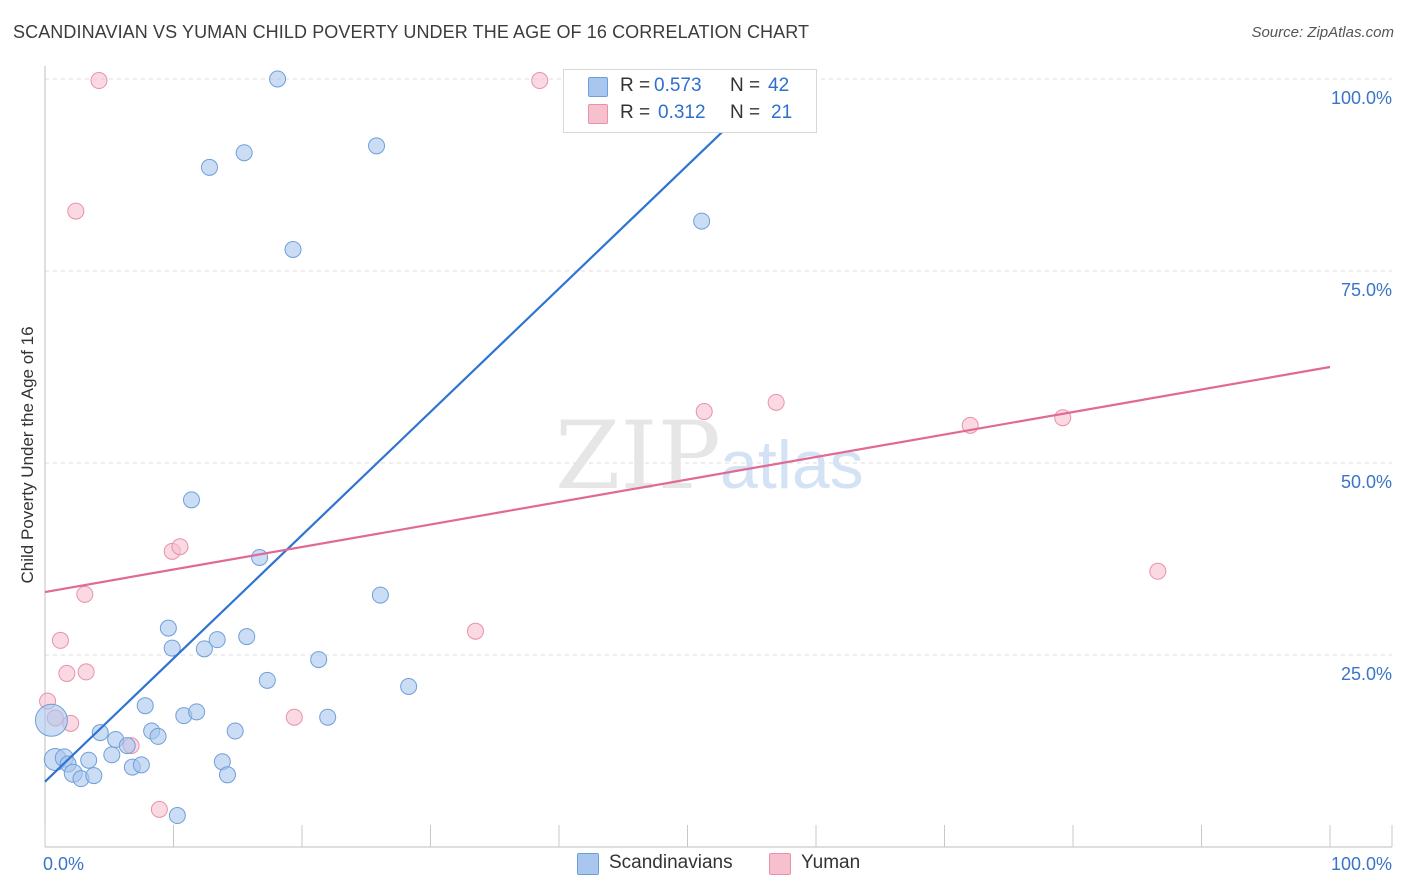  I want to click on legend-n-value: 42, so click(779, 85).